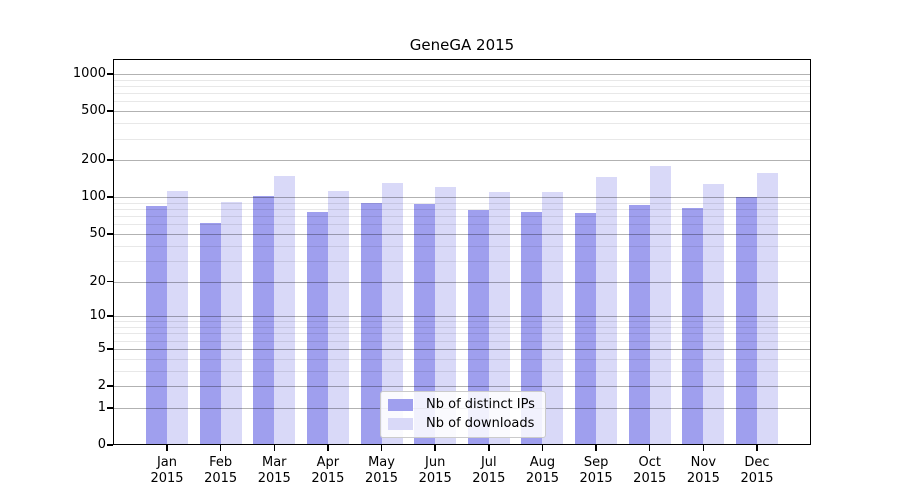 The width and height of the screenshot is (900, 500). What do you see at coordinates (463, 414) in the screenshot?
I see `legend: Nb of distinct IPs Nb of downloads` at bounding box center [463, 414].